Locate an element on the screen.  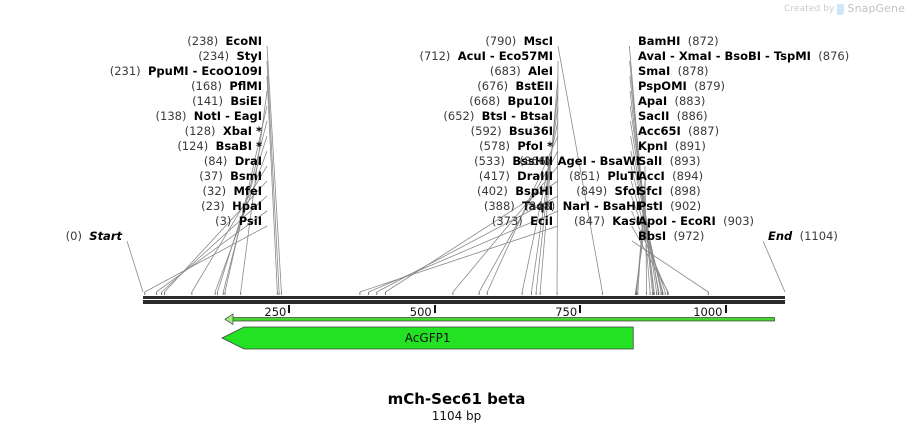
enzyme-names: DraIII is located at coordinates (535, 176).